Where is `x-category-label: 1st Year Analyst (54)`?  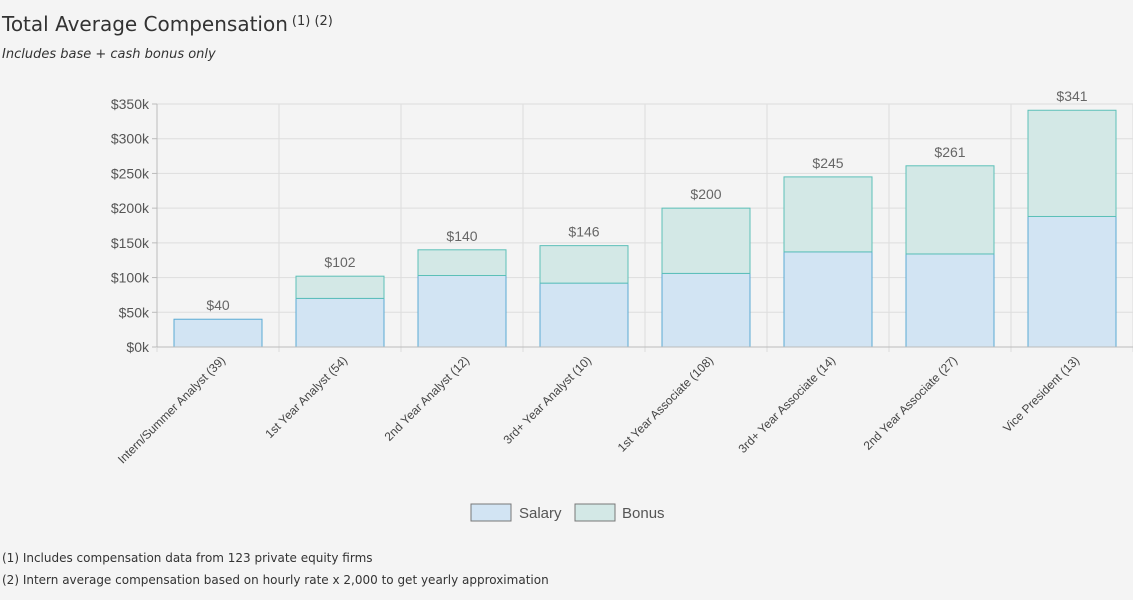
x-category-label: 1st Year Analyst (54) is located at coordinates (306, 397).